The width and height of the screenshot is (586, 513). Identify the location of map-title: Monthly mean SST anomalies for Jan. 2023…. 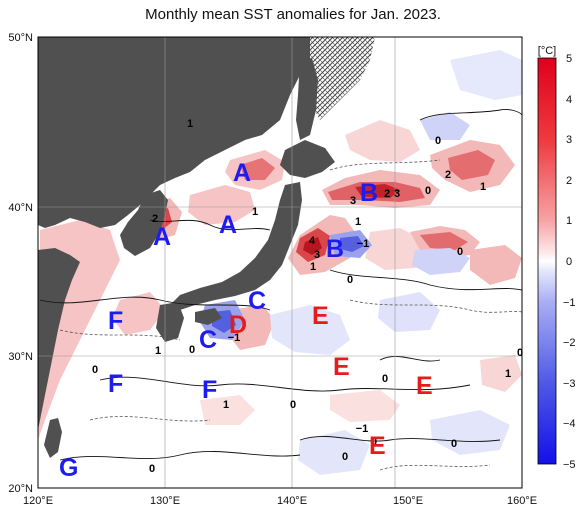
(293, 14).